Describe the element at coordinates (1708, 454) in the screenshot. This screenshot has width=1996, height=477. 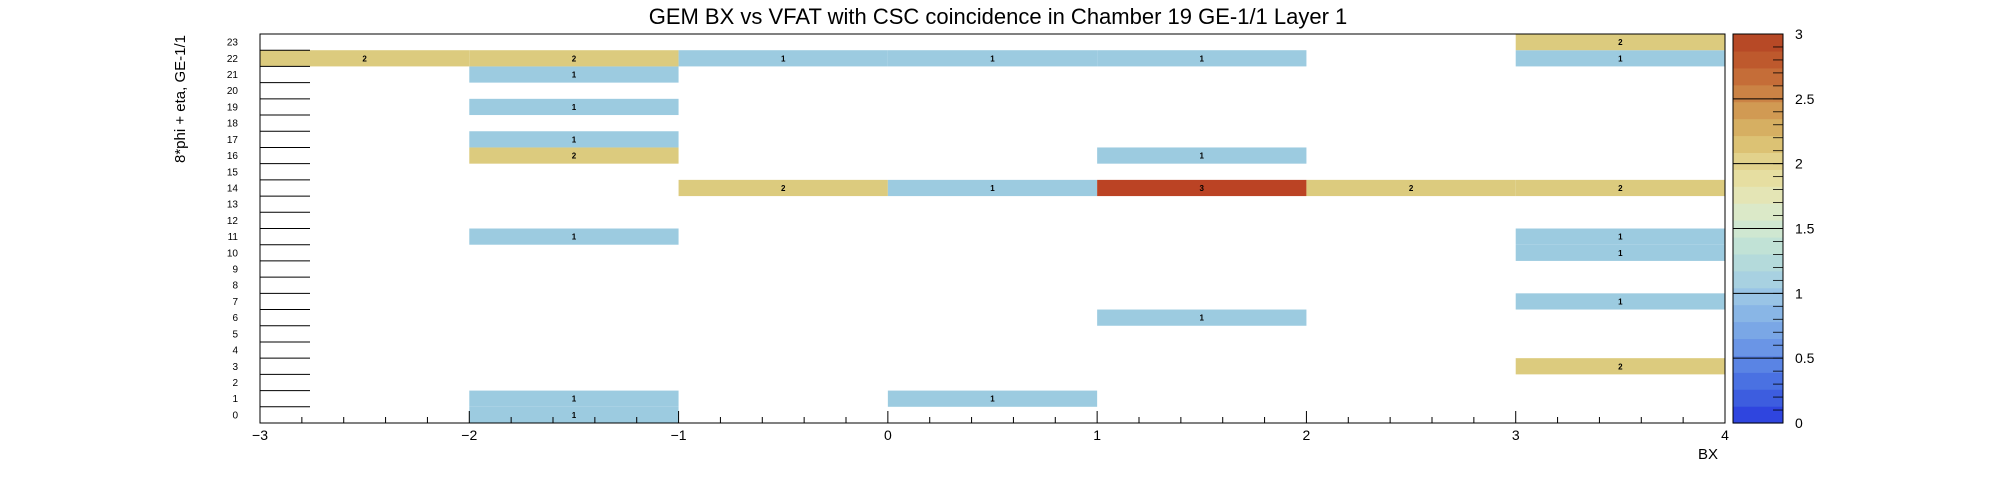
I see `x-axis-label: BX` at that location.